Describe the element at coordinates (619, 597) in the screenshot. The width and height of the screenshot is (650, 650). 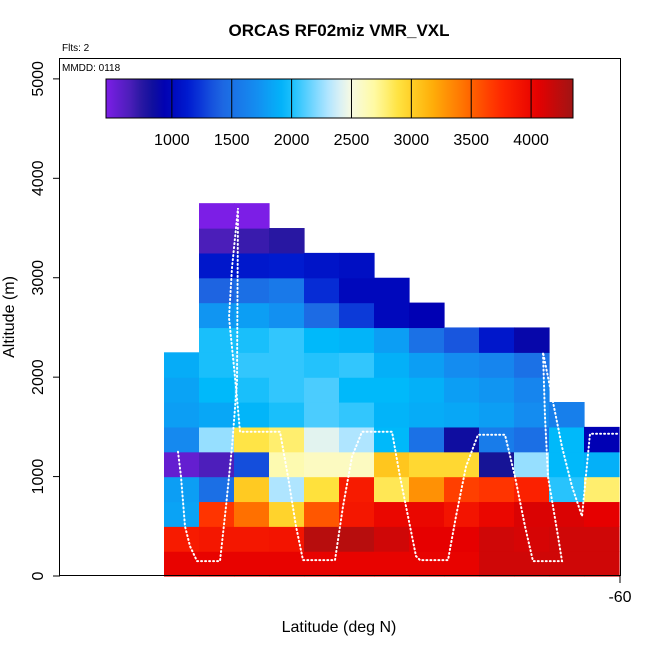
I see `x-tick-label: -60` at that location.